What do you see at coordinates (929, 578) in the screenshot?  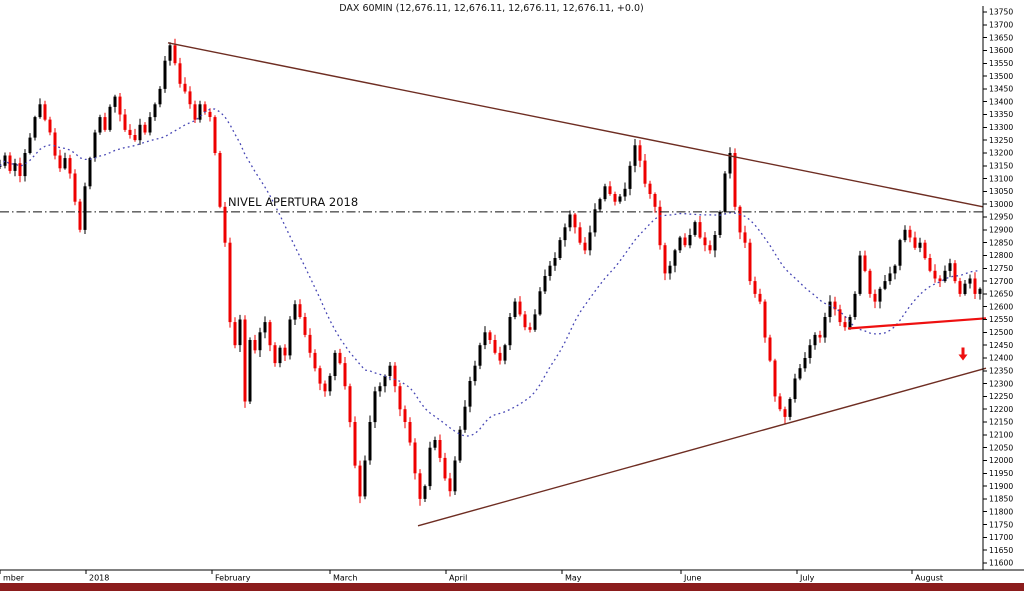 I see `svg-text: August` at bounding box center [929, 578].